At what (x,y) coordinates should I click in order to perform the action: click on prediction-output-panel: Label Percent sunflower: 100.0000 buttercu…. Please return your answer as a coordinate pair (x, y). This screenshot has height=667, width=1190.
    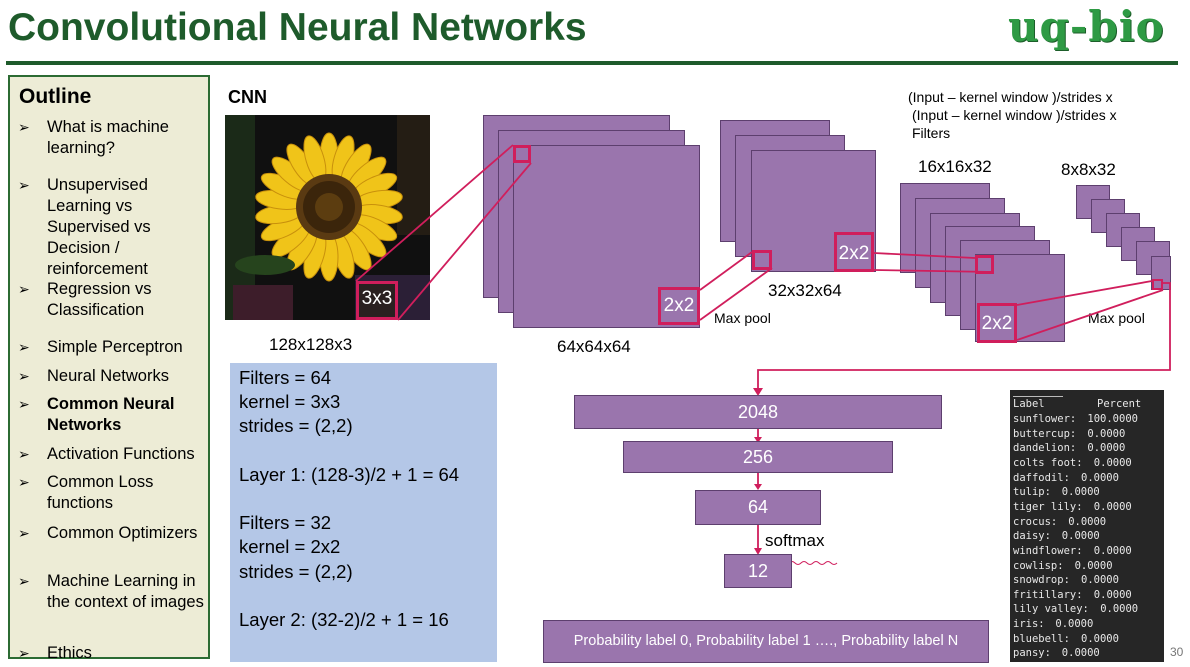
    Looking at the image, I should click on (1087, 526).